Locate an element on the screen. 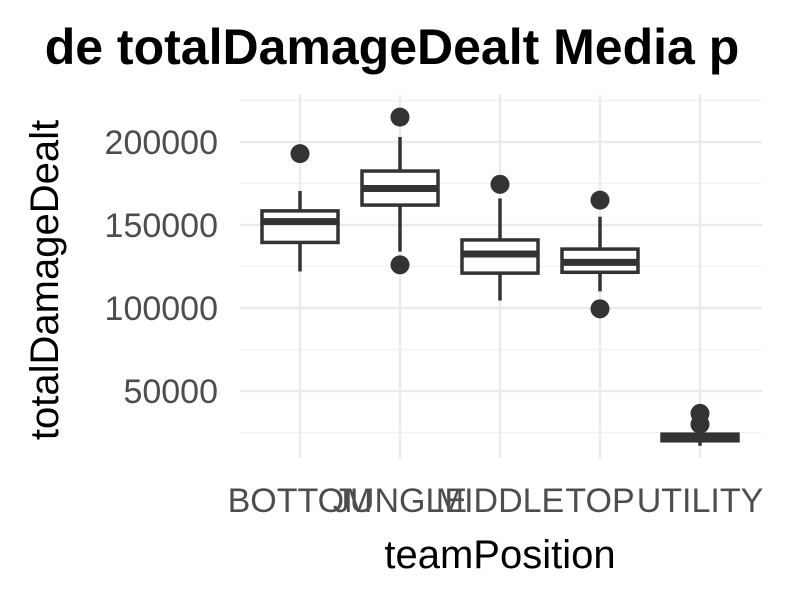  box-iqr is located at coordinates (300, 227).